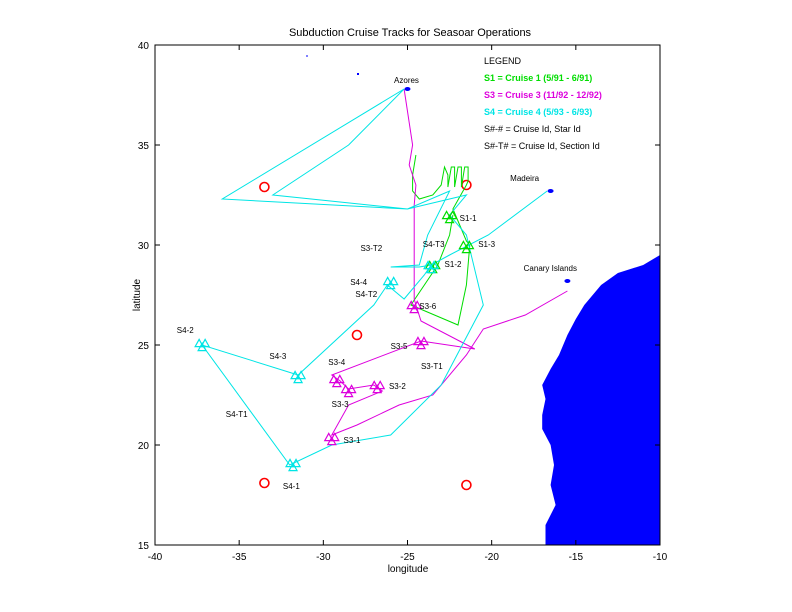 The image size is (792, 612). Describe the element at coordinates (144, 146) in the screenshot. I see `y-tick-label: 35` at that location.